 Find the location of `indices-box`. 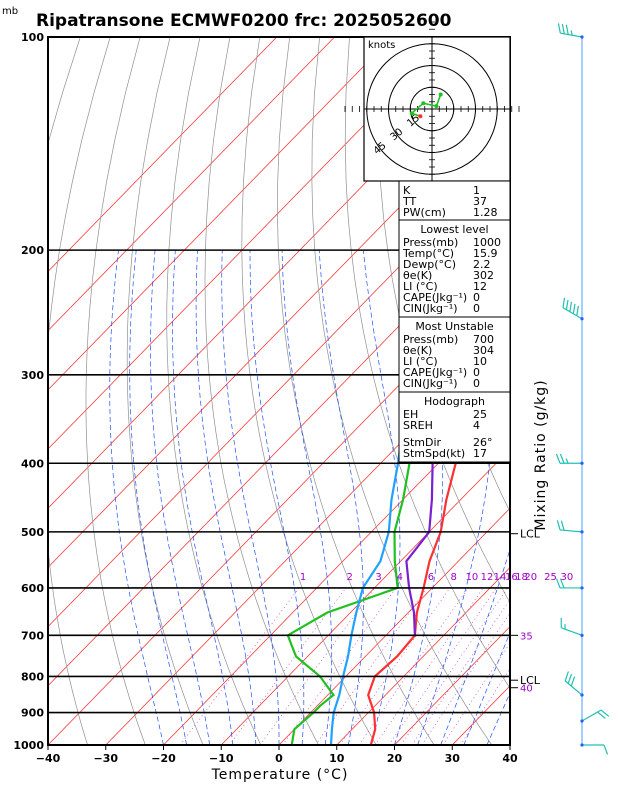

indices-box is located at coordinates (454, 200).